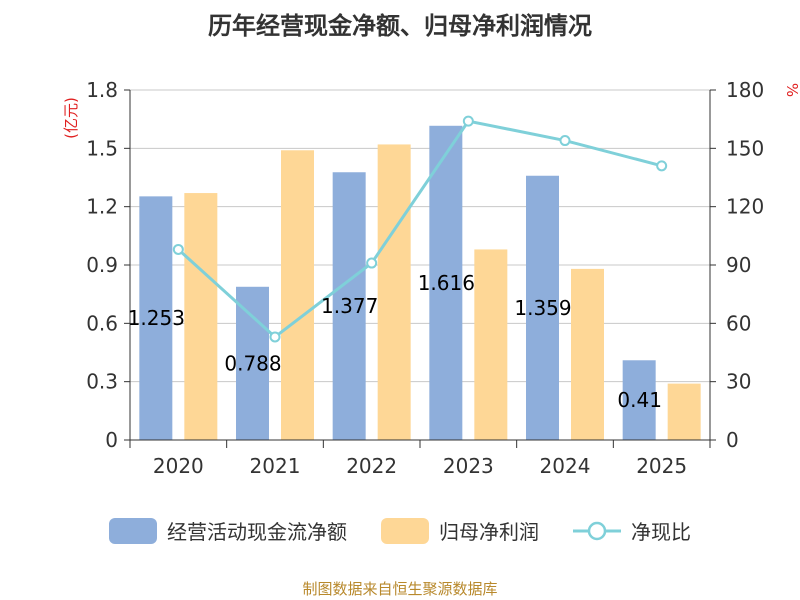 This screenshot has width=800, height=600. What do you see at coordinates (745, 148) in the screenshot?
I see `right-tick-label: 150` at bounding box center [745, 148].